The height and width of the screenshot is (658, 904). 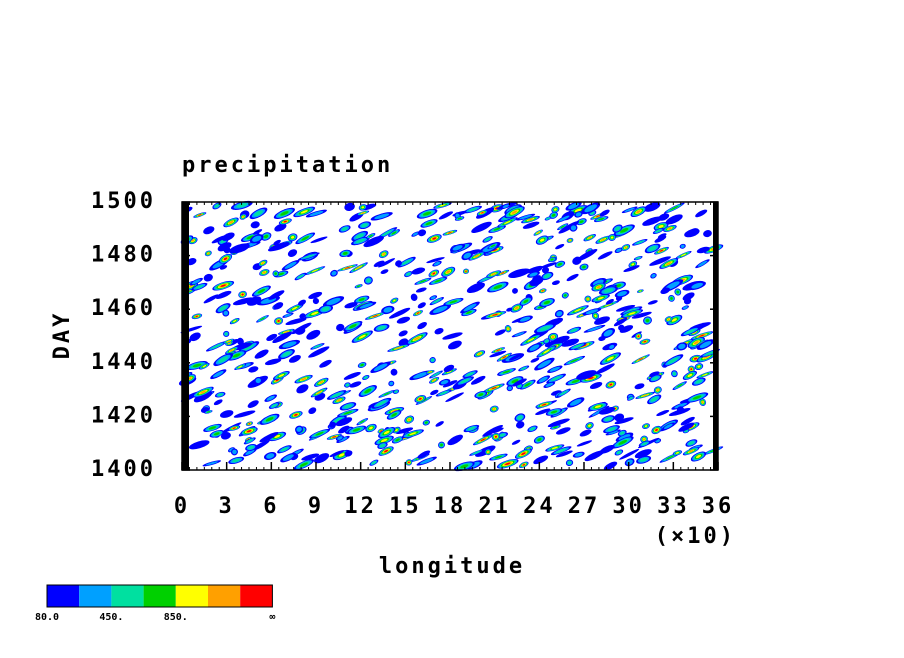 What do you see at coordinates (695, 536) in the screenshot?
I see `x-multiplier: (×10)` at bounding box center [695, 536].